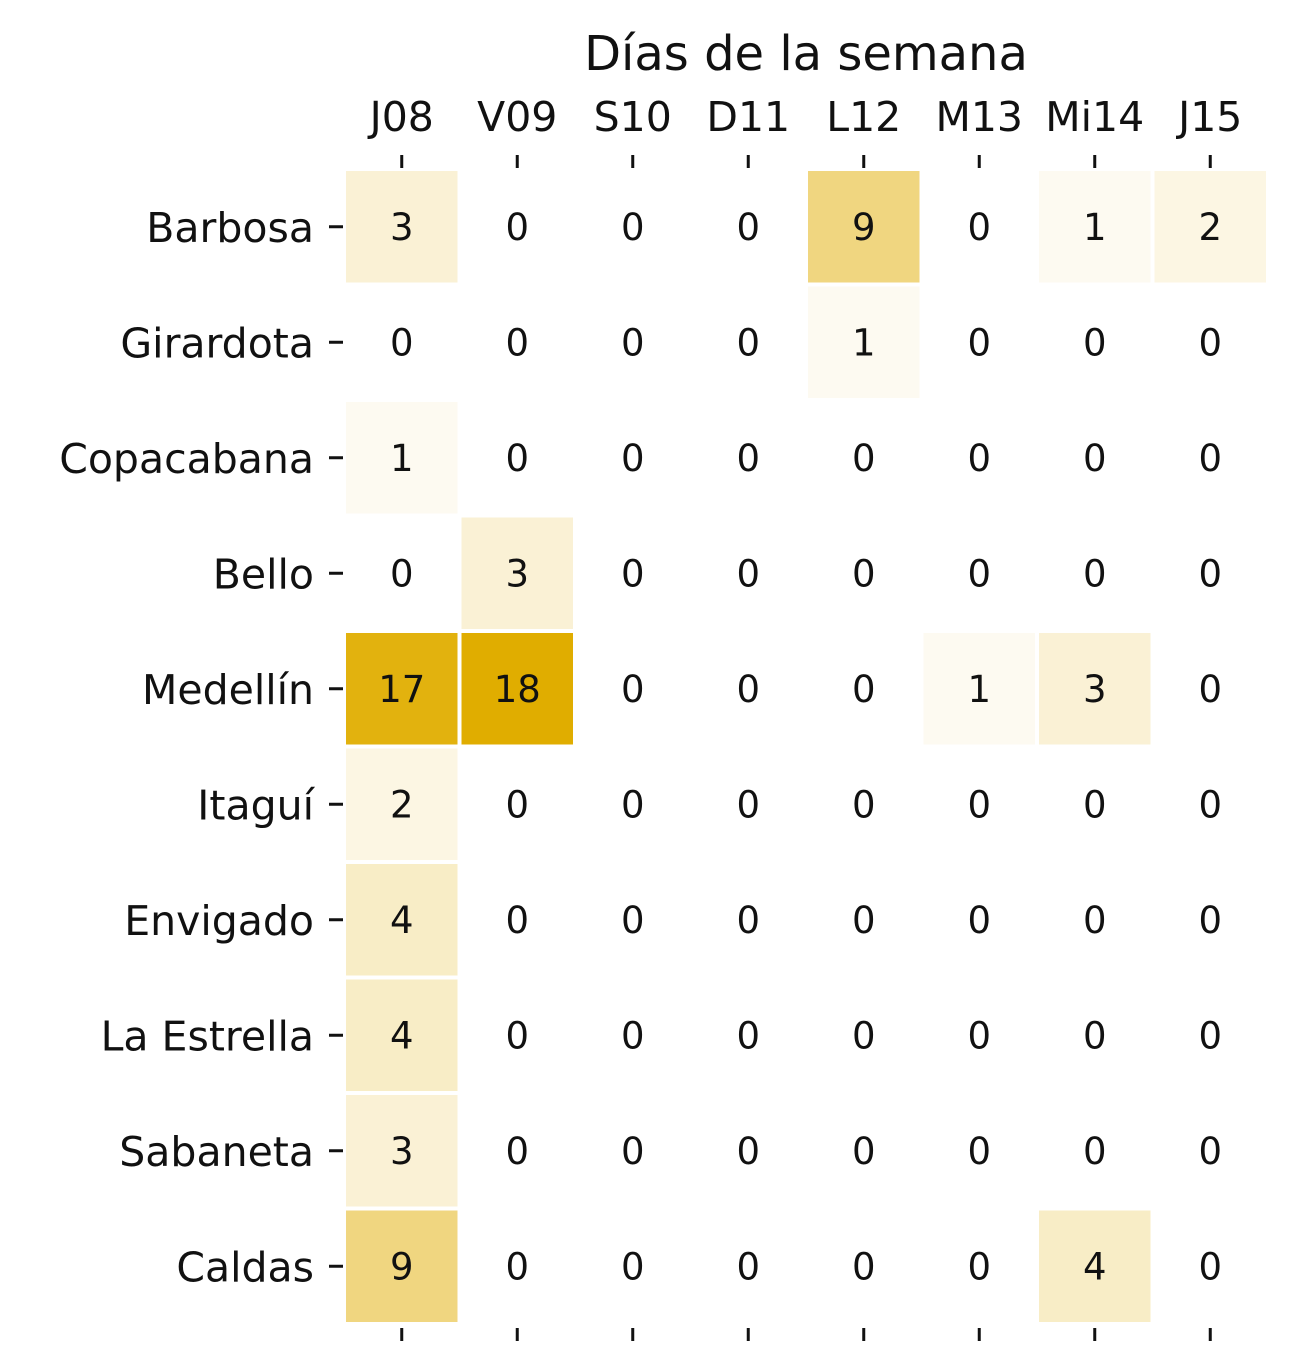 The width and height of the screenshot is (1298, 1355). What do you see at coordinates (216, 1152) in the screenshot?
I see `y-tick-label: Sabaneta` at bounding box center [216, 1152].